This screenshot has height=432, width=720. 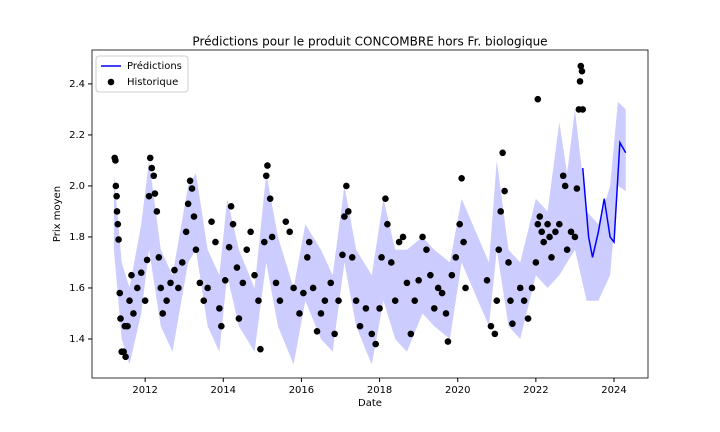 I want to click on legend-label: Prédictions, so click(x=154, y=66).